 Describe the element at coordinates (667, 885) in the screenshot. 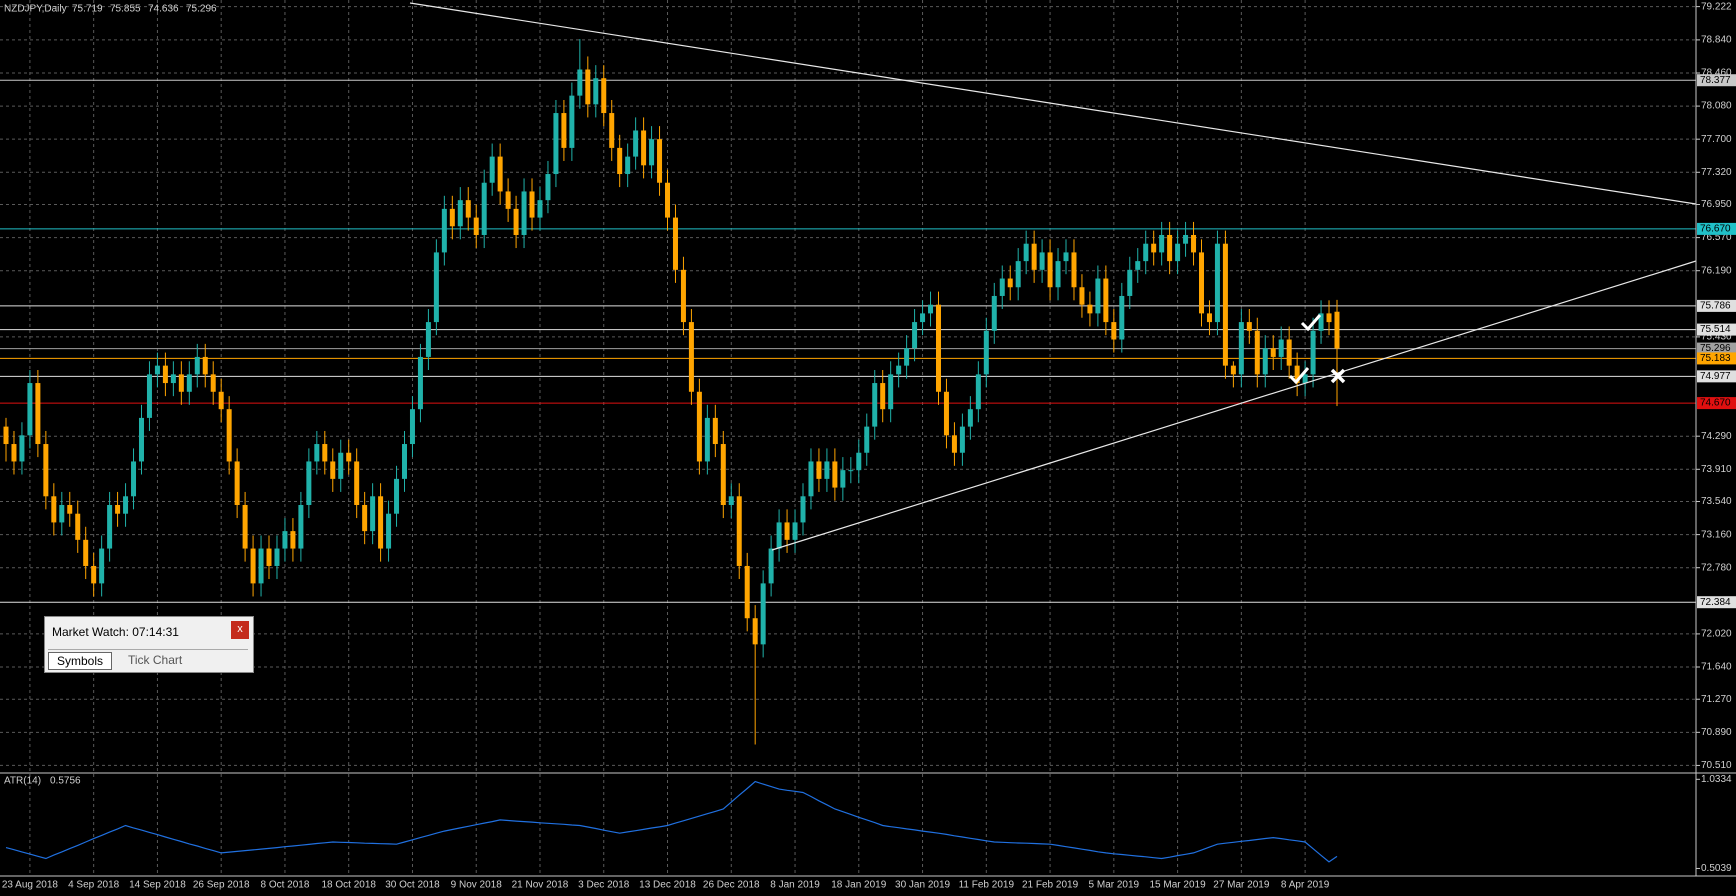

I see `x-tick-label: 13 Dec 2018` at that location.